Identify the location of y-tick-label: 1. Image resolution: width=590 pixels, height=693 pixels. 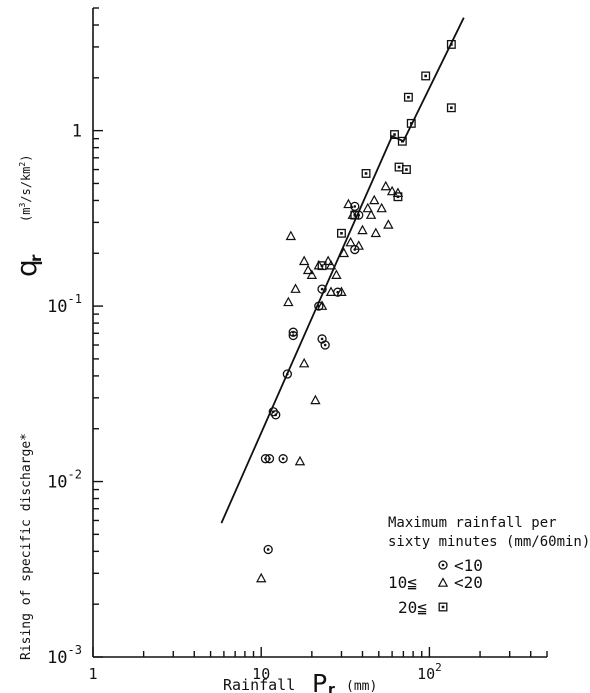
(77, 132).